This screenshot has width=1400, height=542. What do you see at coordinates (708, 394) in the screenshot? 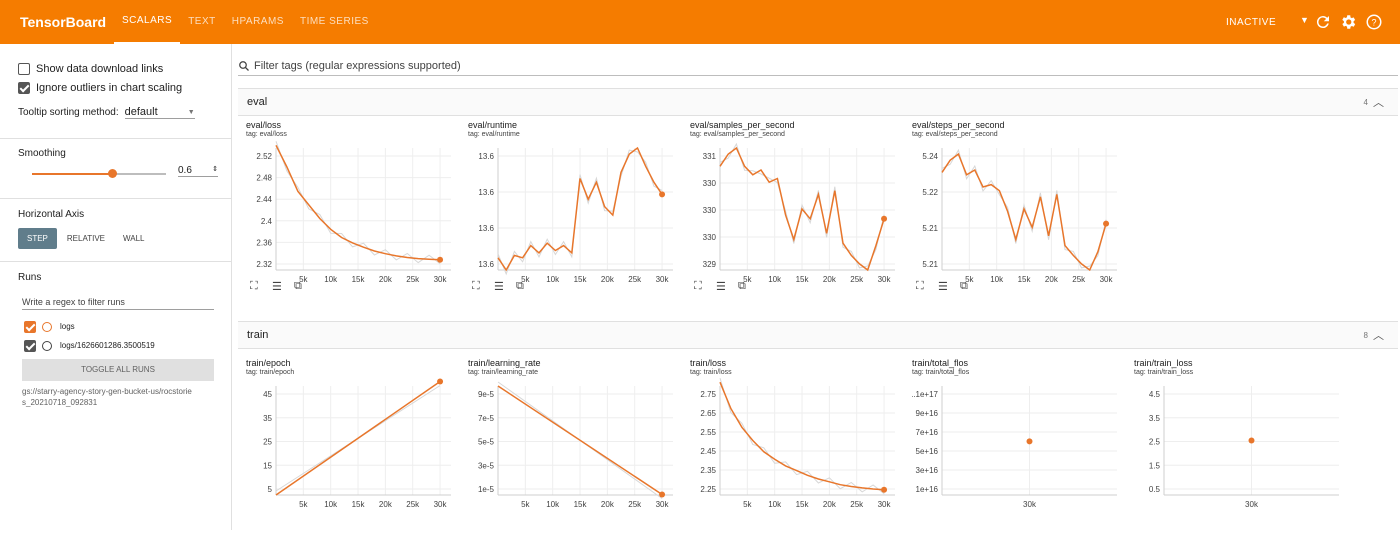
I see `y-tick-label: 2.75` at bounding box center [708, 394].